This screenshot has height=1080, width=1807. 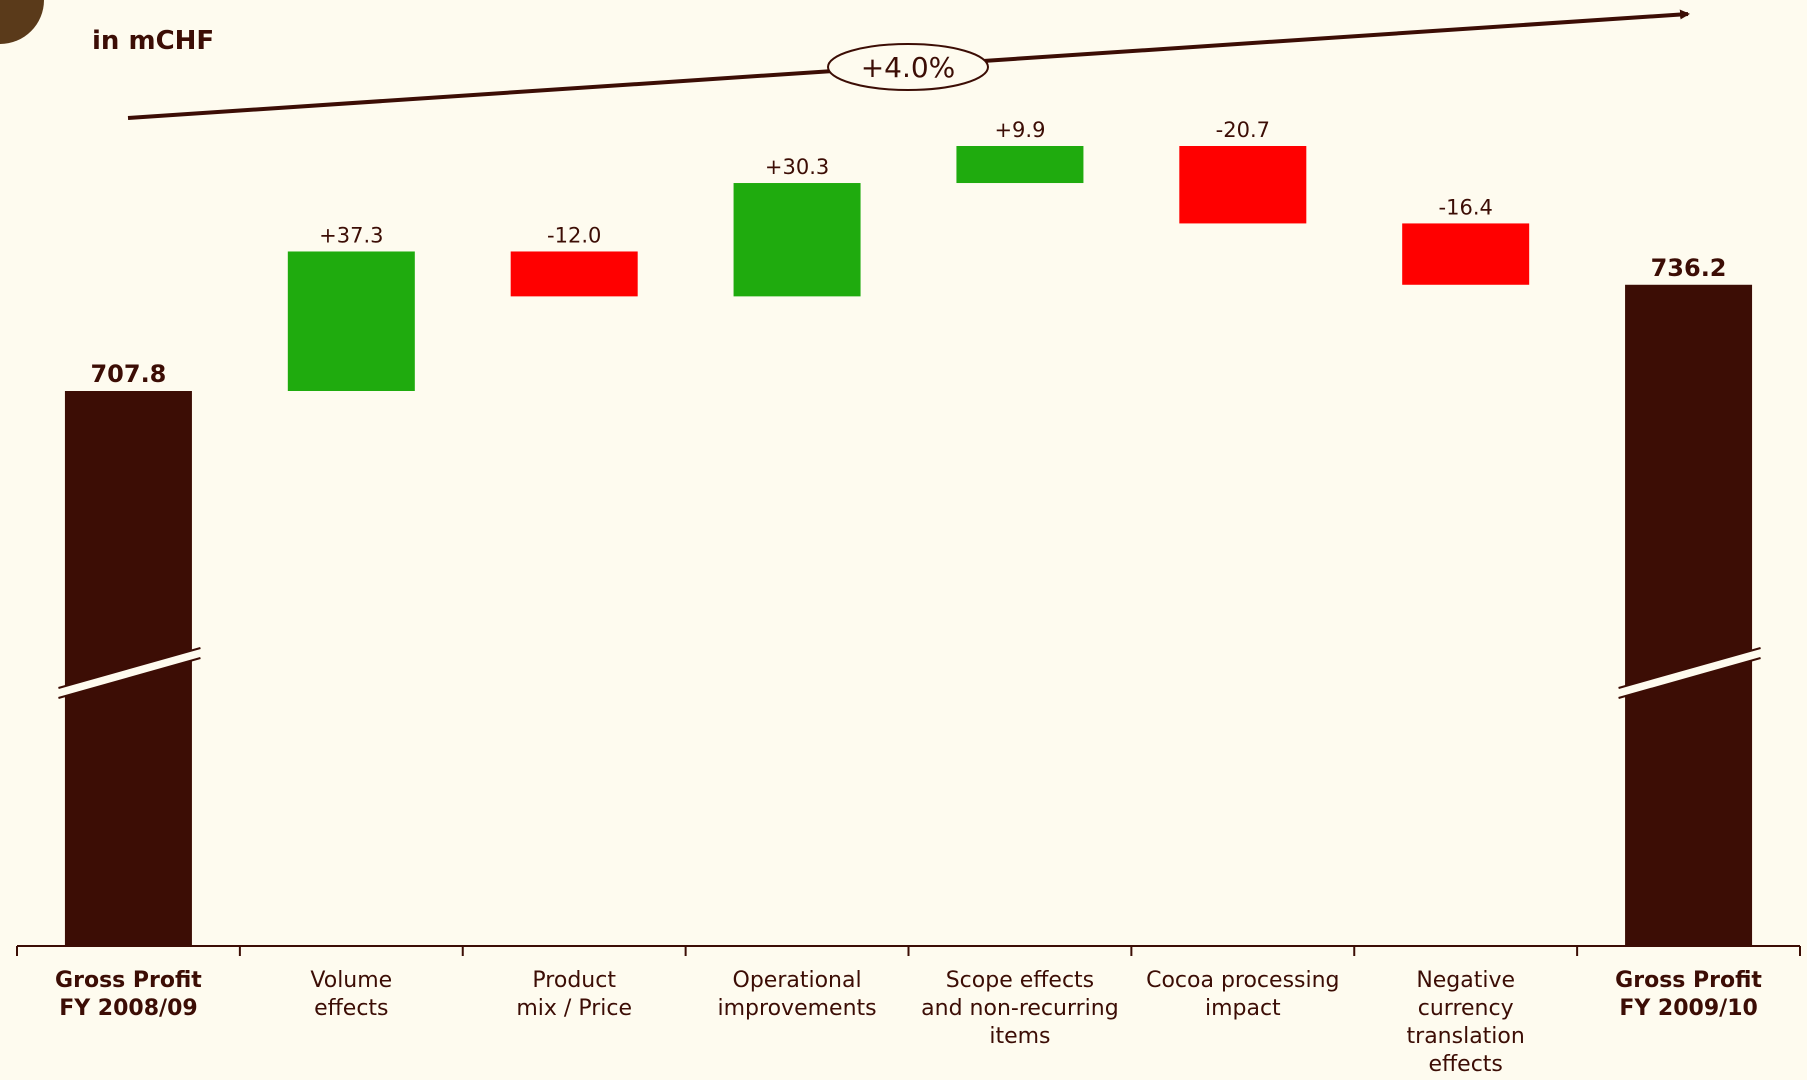 I want to click on x-tick-label: Gross Profit FY 2008/09, so click(x=128, y=994).